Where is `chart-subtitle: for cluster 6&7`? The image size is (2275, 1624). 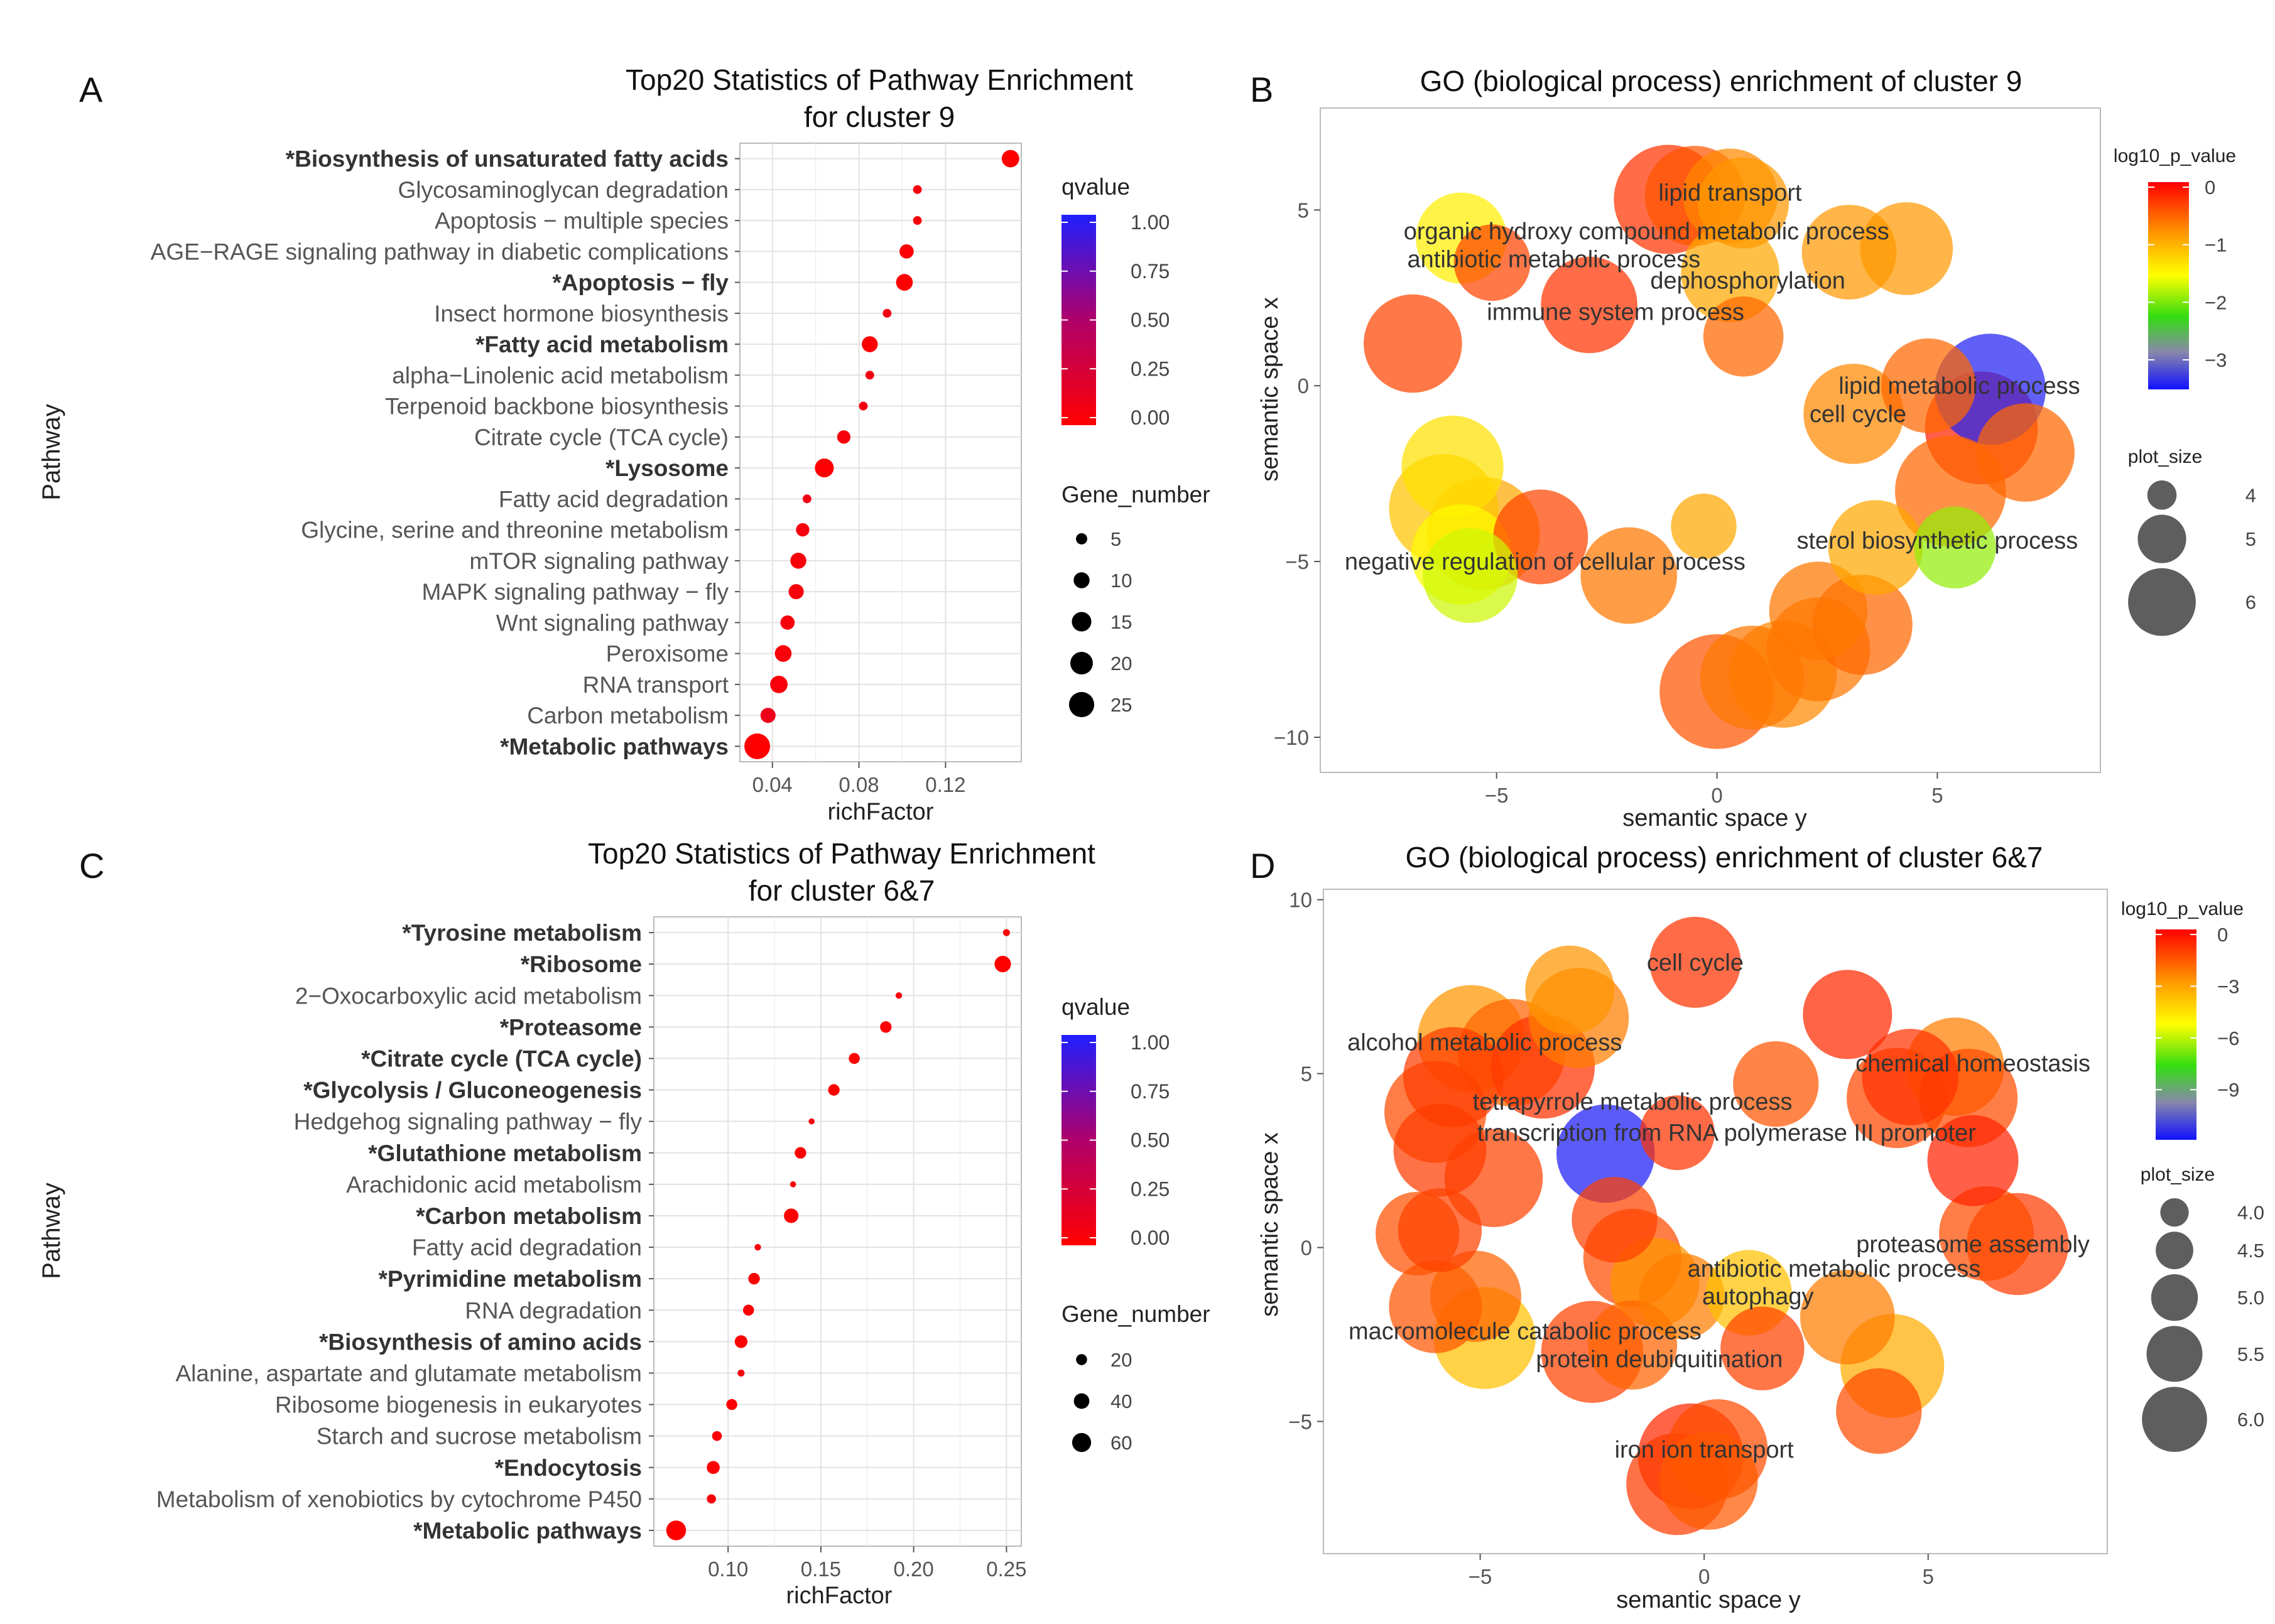
chart-subtitle: for cluster 6&7 is located at coordinates (842, 890).